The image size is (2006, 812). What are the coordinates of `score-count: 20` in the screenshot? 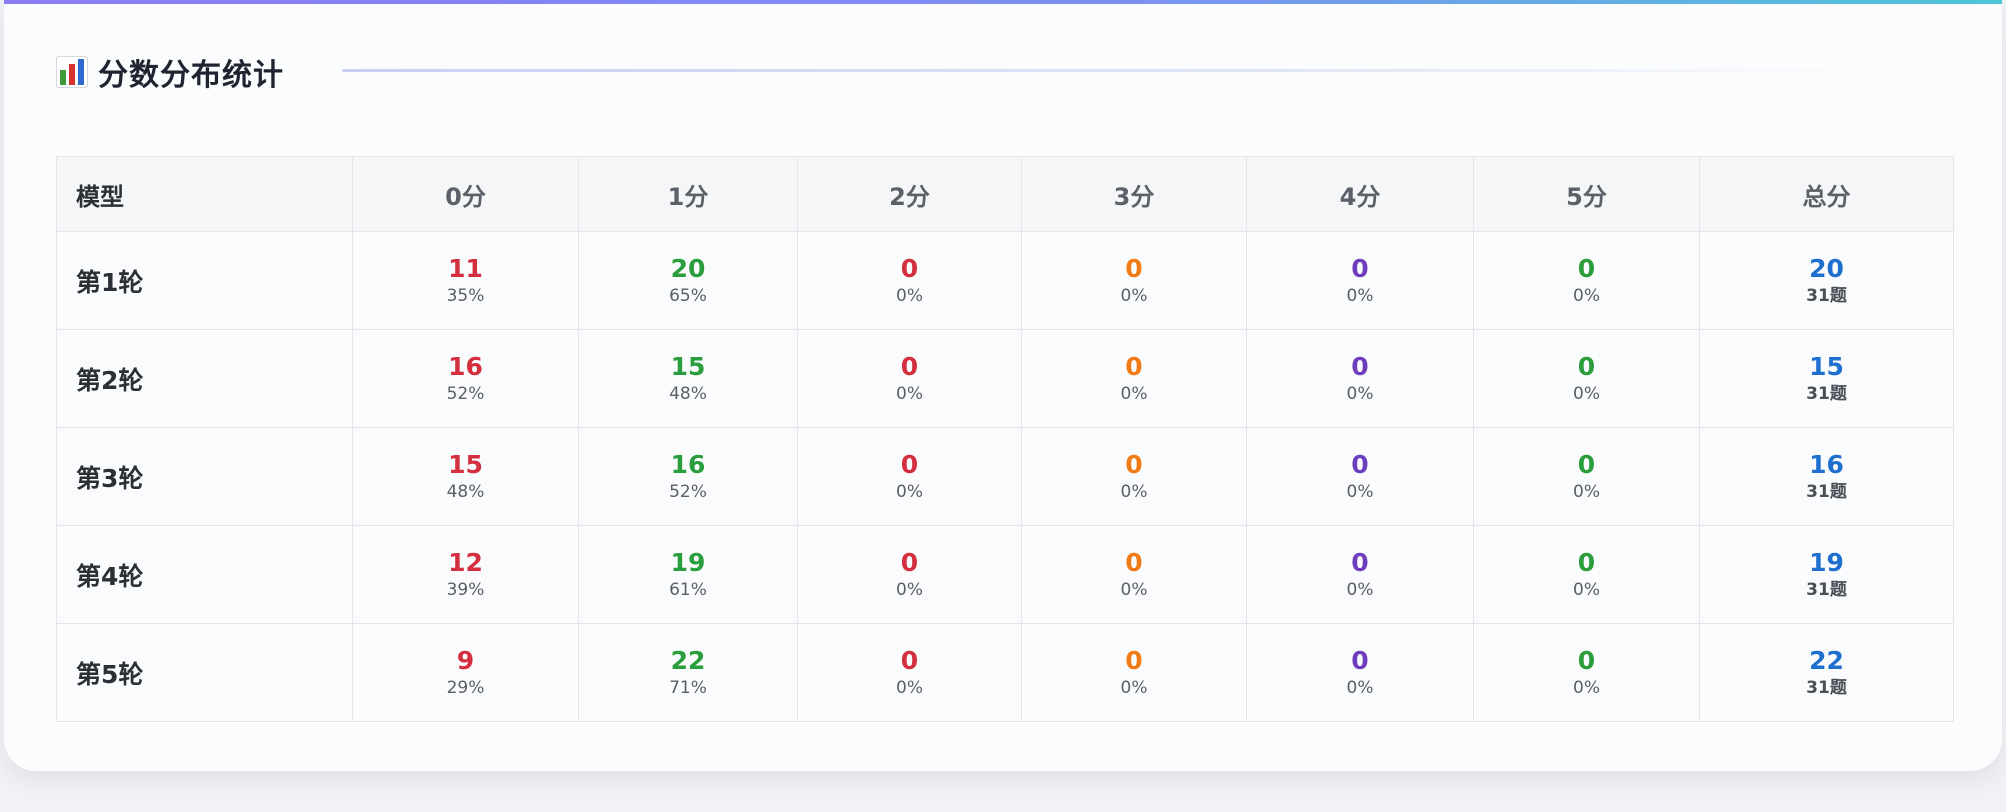 It's located at (688, 268).